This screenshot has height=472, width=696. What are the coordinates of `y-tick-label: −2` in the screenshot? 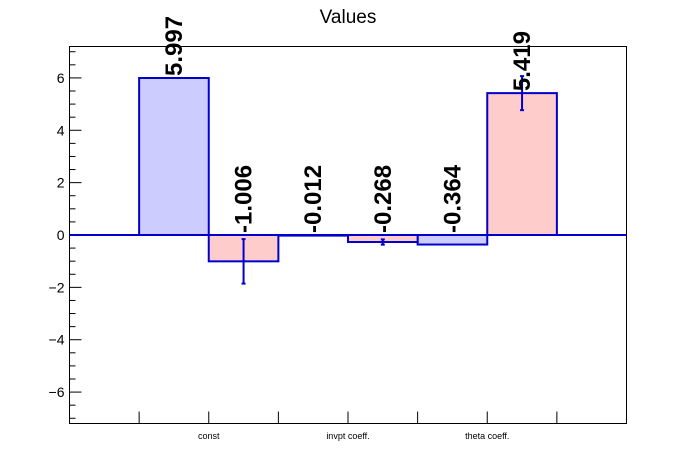 It's located at (57, 287).